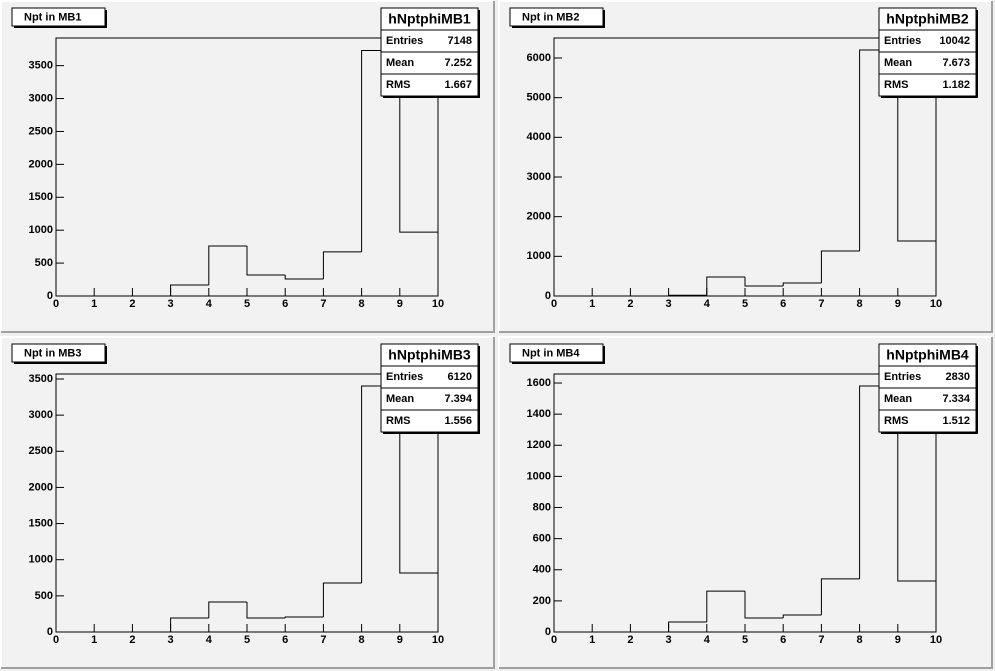  Describe the element at coordinates (539, 414) in the screenshot. I see `y-tick-label: 1400` at that location.